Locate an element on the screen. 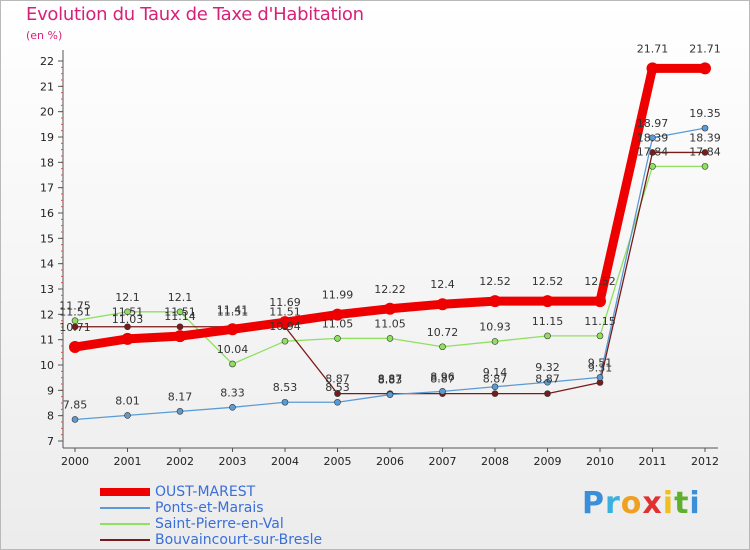 This screenshot has height=550, width=750. data-label: 8.83 is located at coordinates (390, 380).